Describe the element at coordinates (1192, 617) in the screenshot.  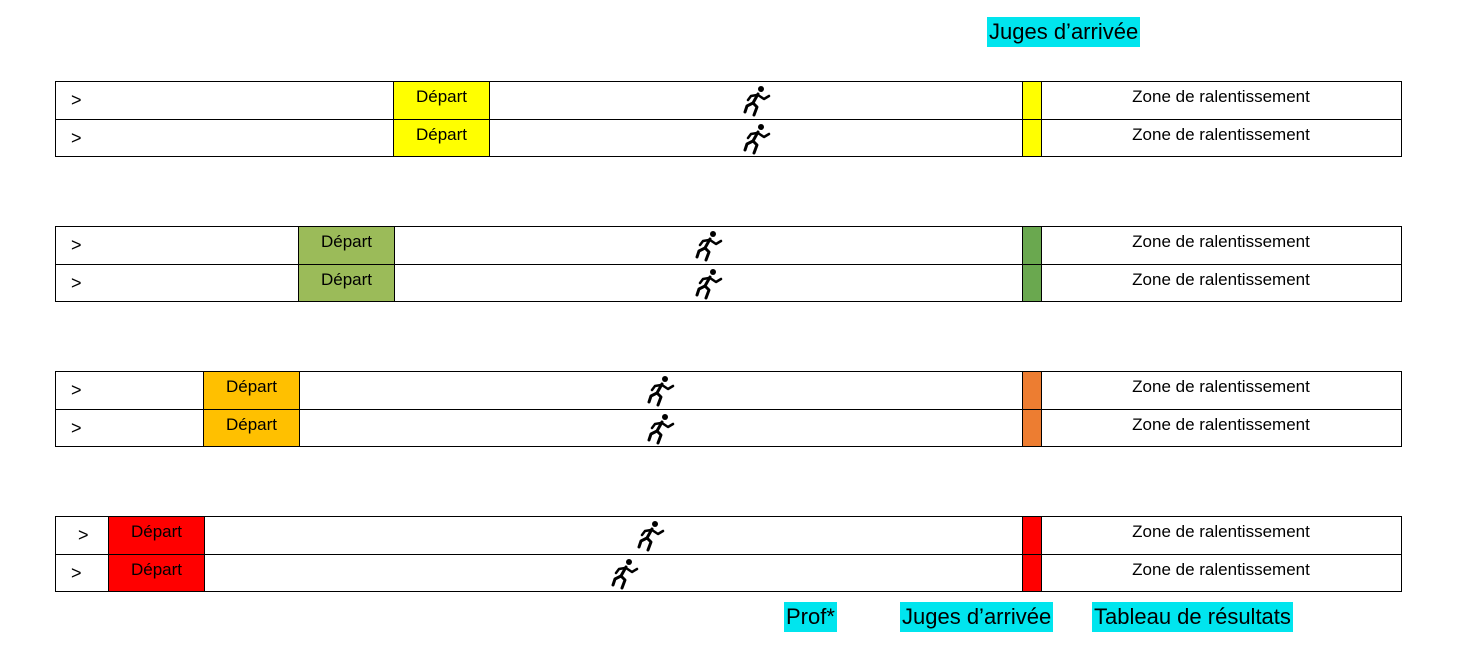
I see `results-board-label: Tableau de résultats` at that location.